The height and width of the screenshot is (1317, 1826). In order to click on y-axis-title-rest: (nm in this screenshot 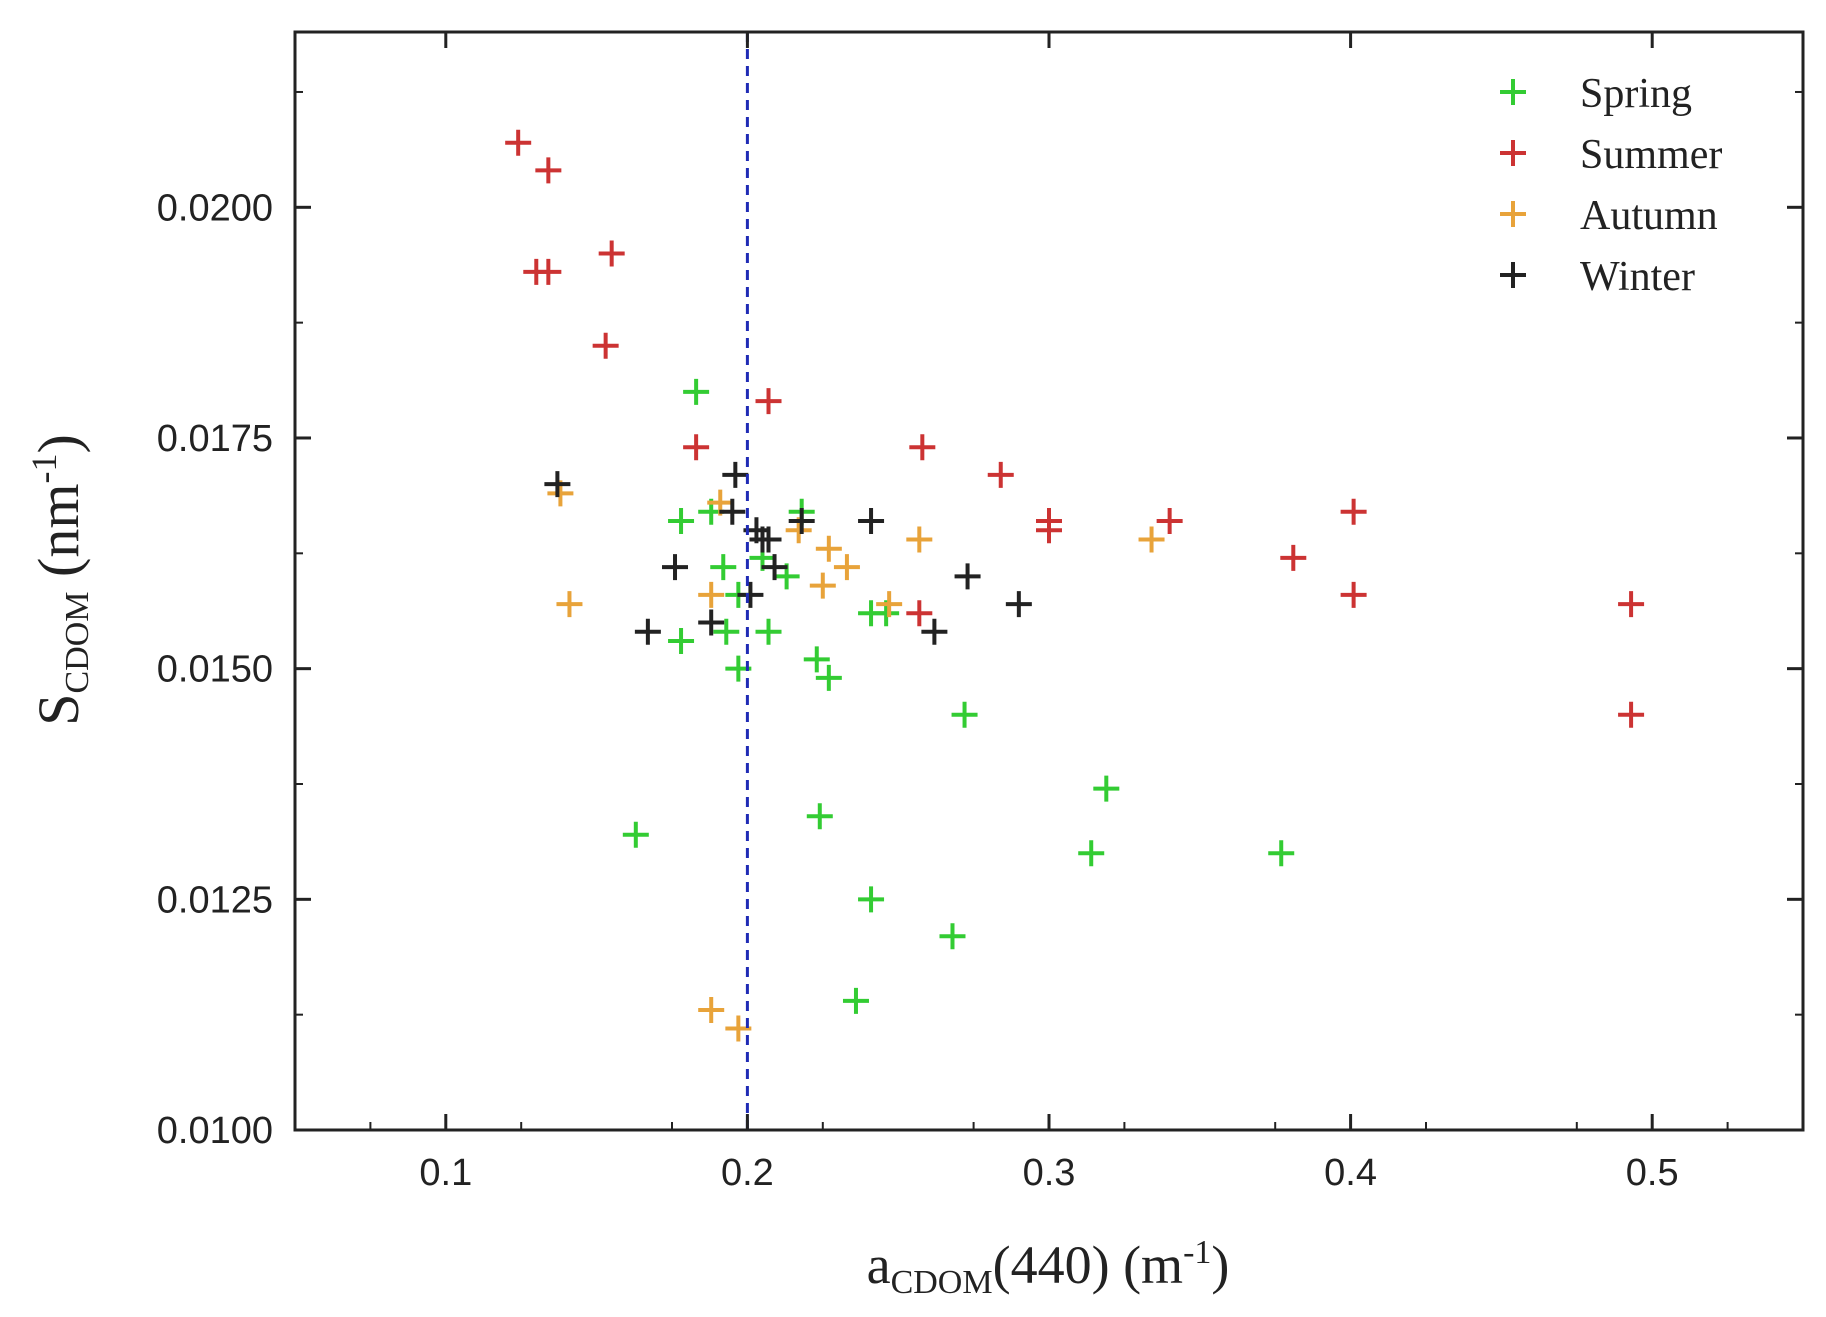, I will do `click(58, 538)`.